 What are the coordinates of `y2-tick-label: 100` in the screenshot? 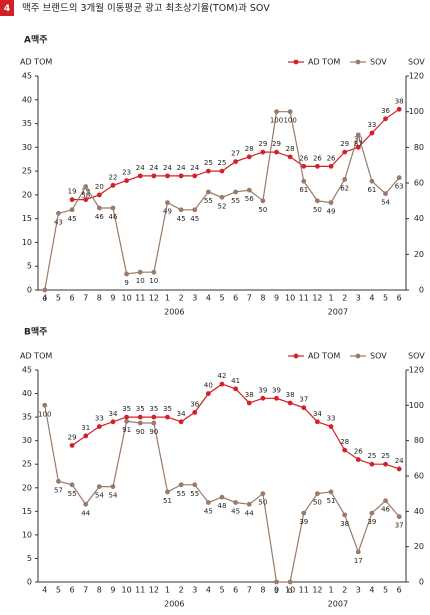 It's located at (416, 405).